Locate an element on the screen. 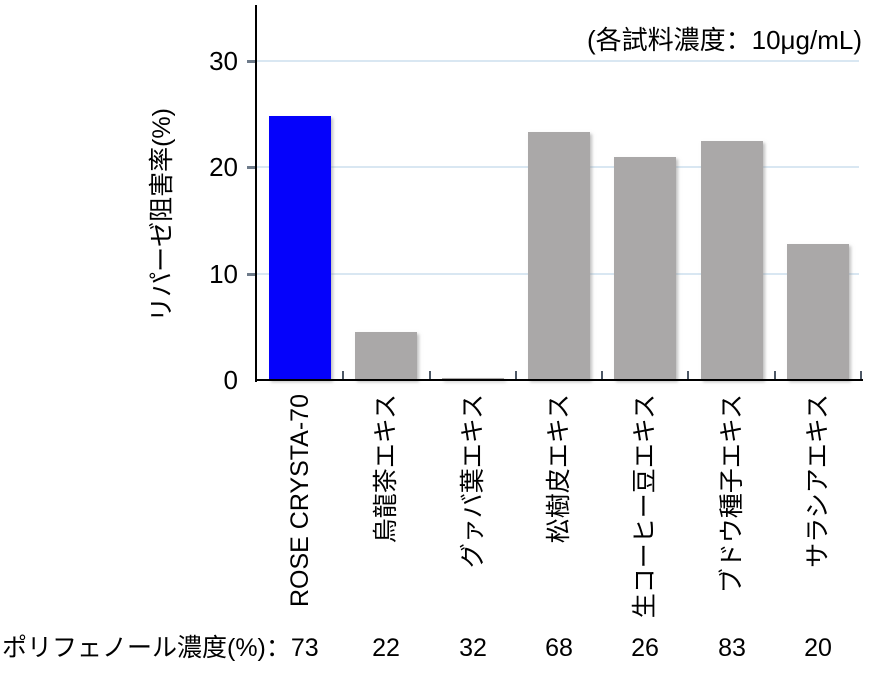 This screenshot has height=678, width=880. y-tick-label: 10 is located at coordinates (223, 273).